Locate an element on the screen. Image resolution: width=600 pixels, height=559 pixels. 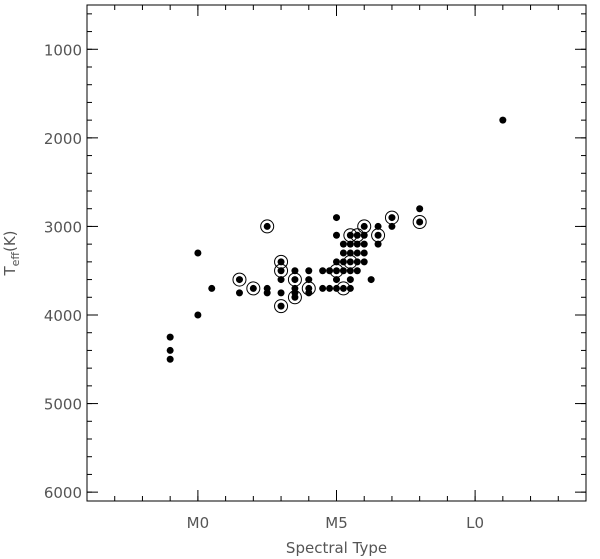
y-tick-label: 6000 is located at coordinates (63, 493).